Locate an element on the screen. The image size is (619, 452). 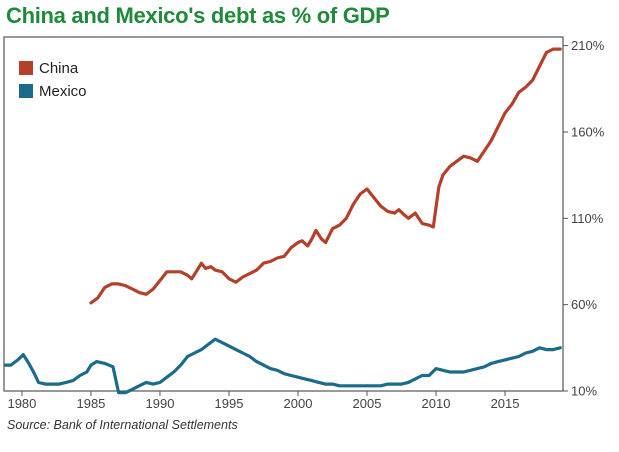
legend-label-china: China is located at coordinates (59, 68).